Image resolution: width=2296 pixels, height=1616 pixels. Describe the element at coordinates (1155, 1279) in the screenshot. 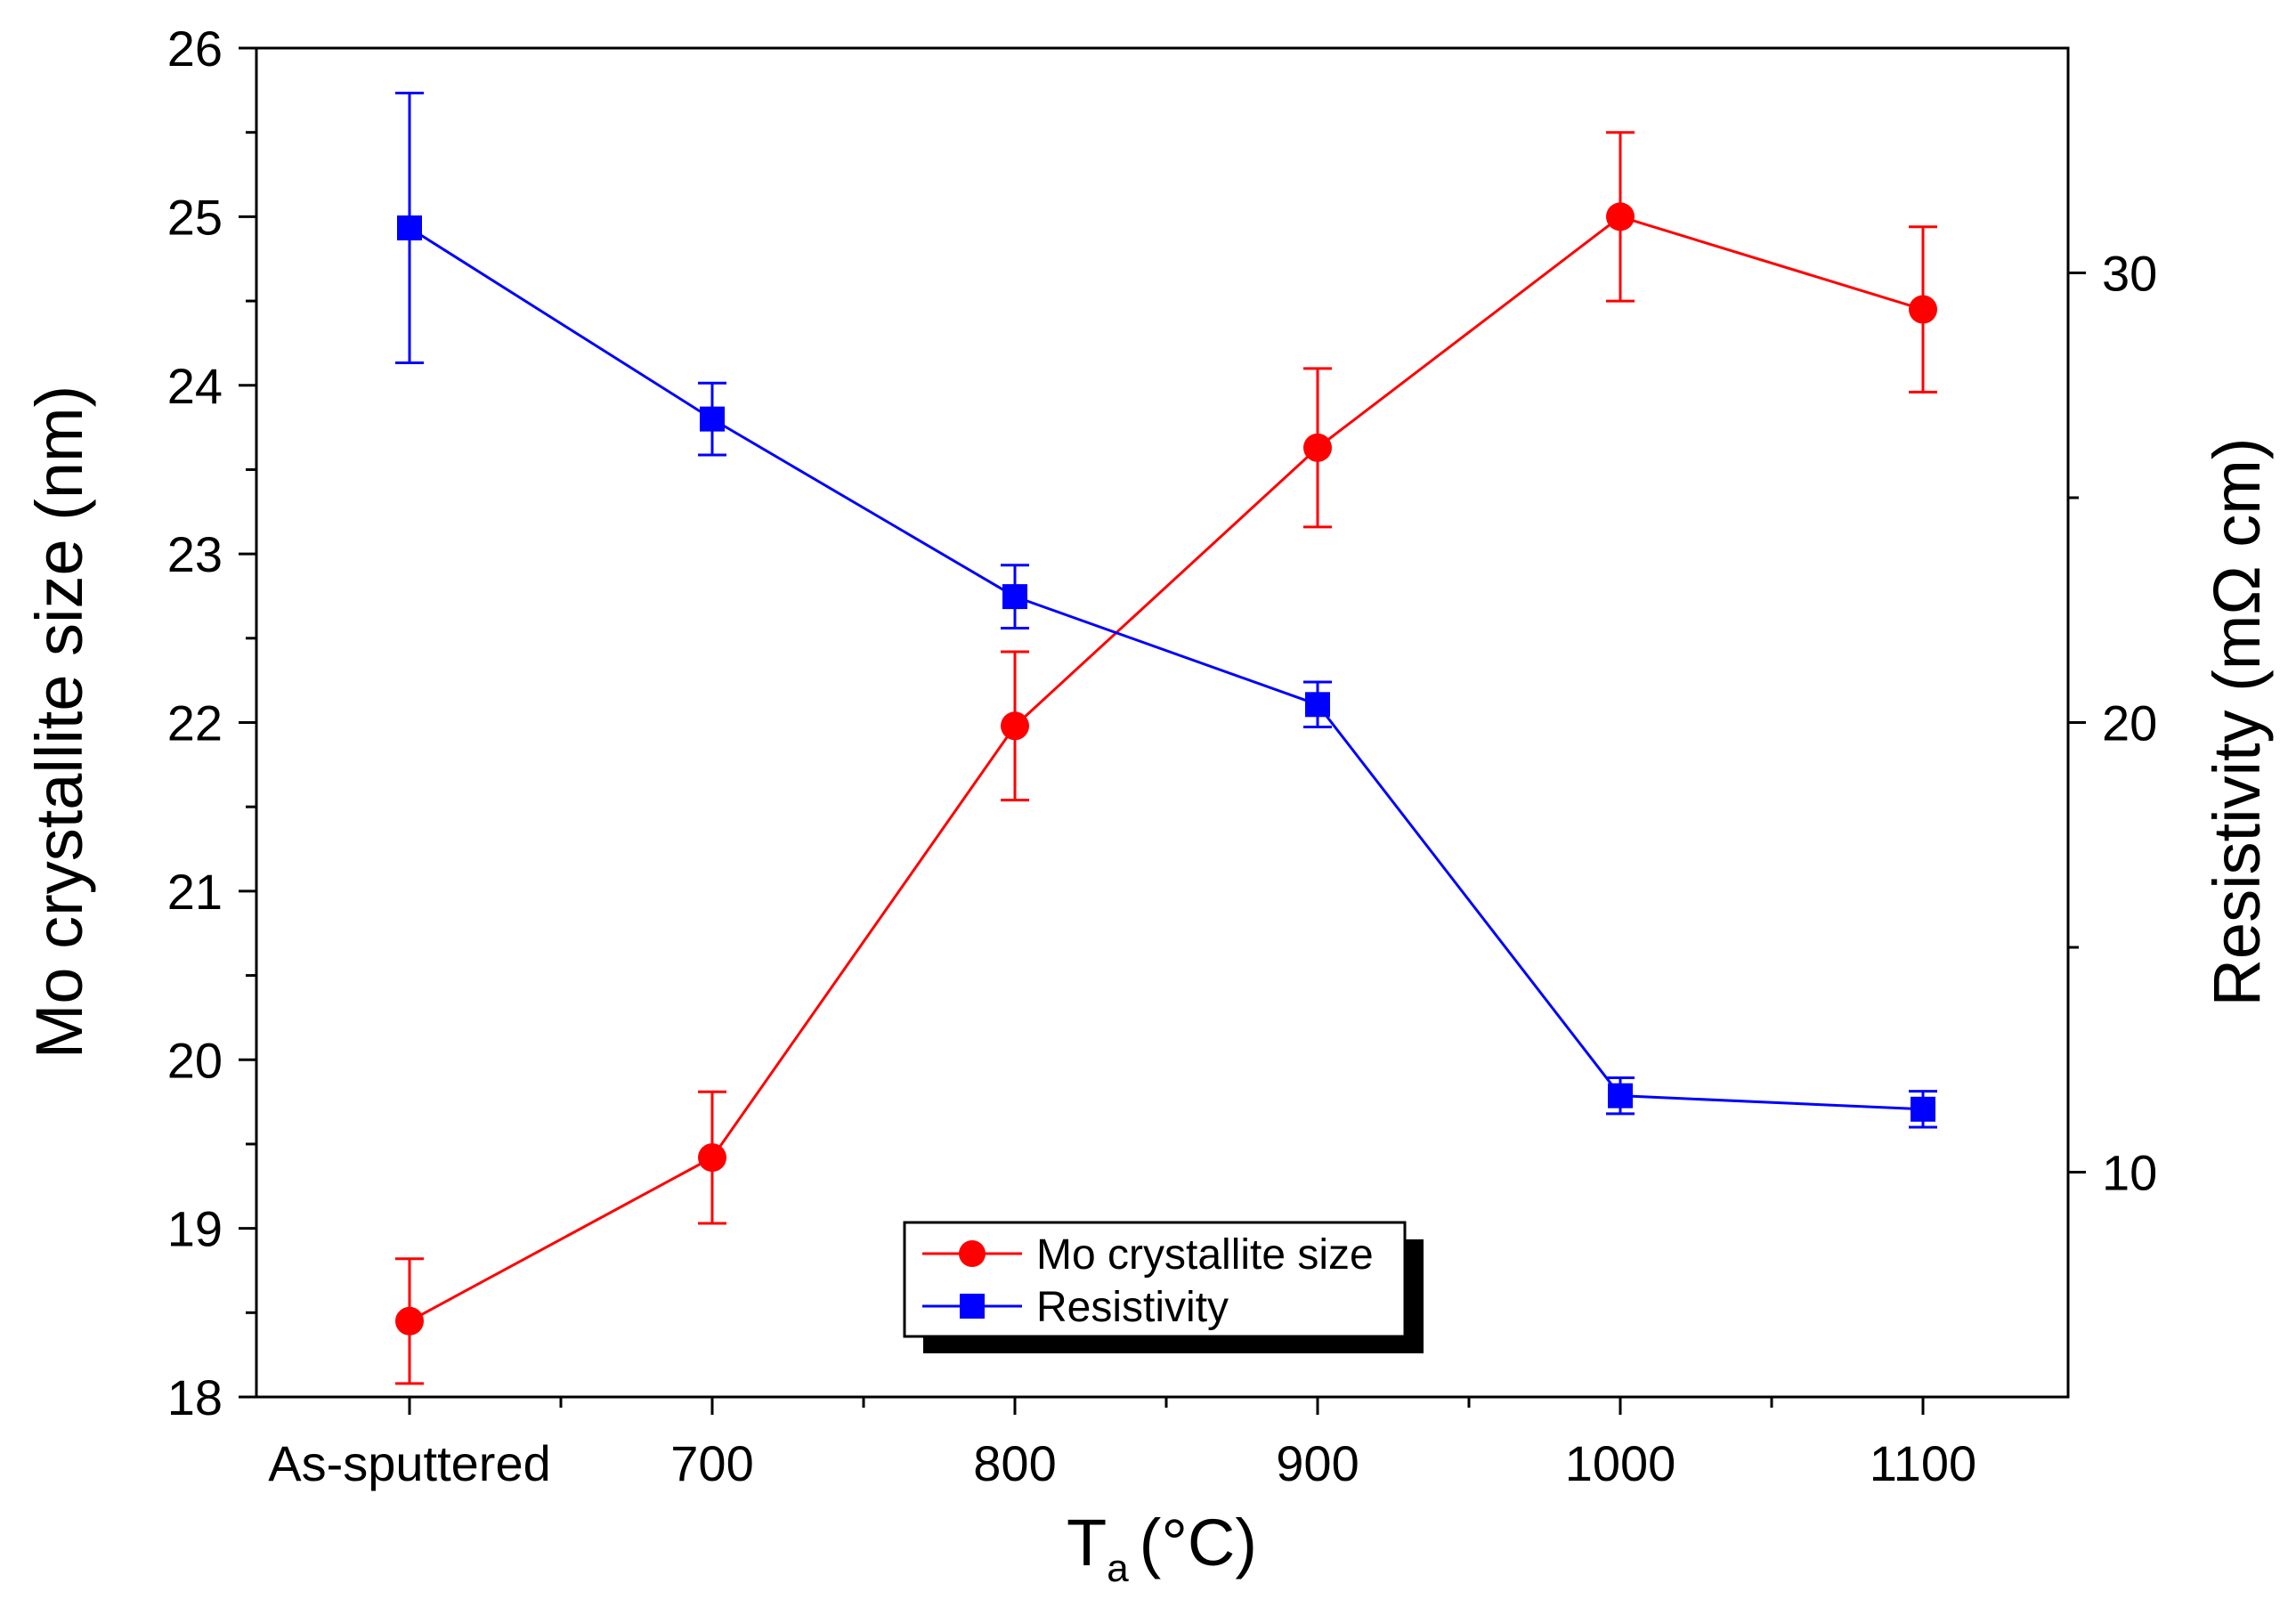

I see `legend-box` at that location.